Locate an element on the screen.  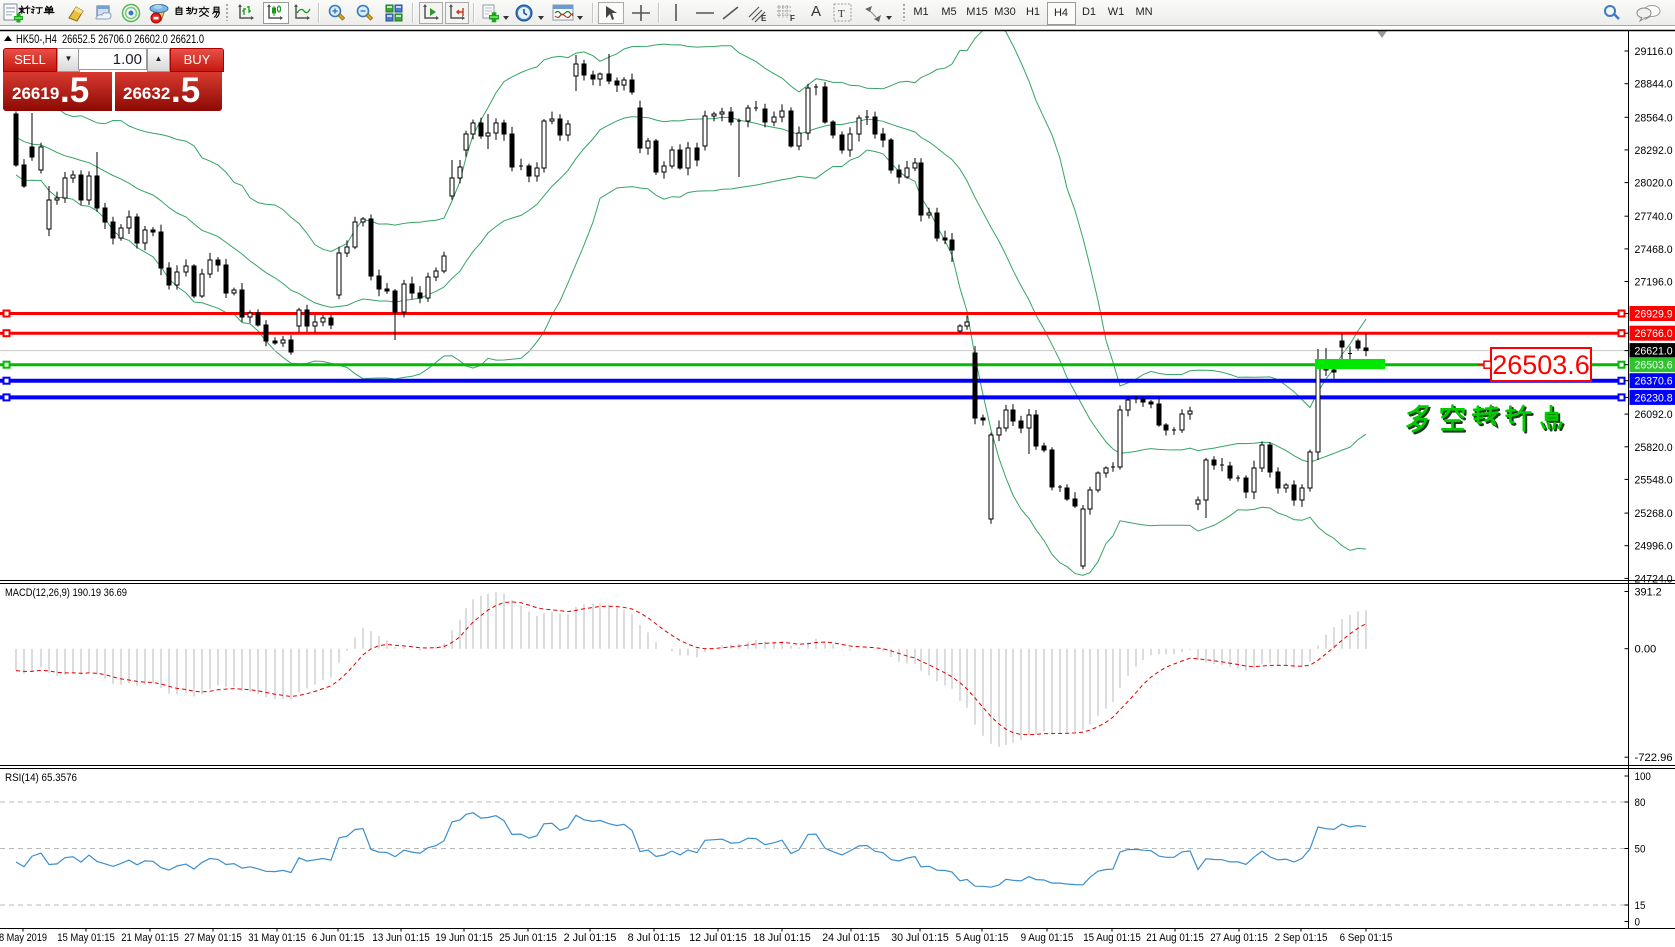
svg-text: 26092.0 is located at coordinates (1654, 415).